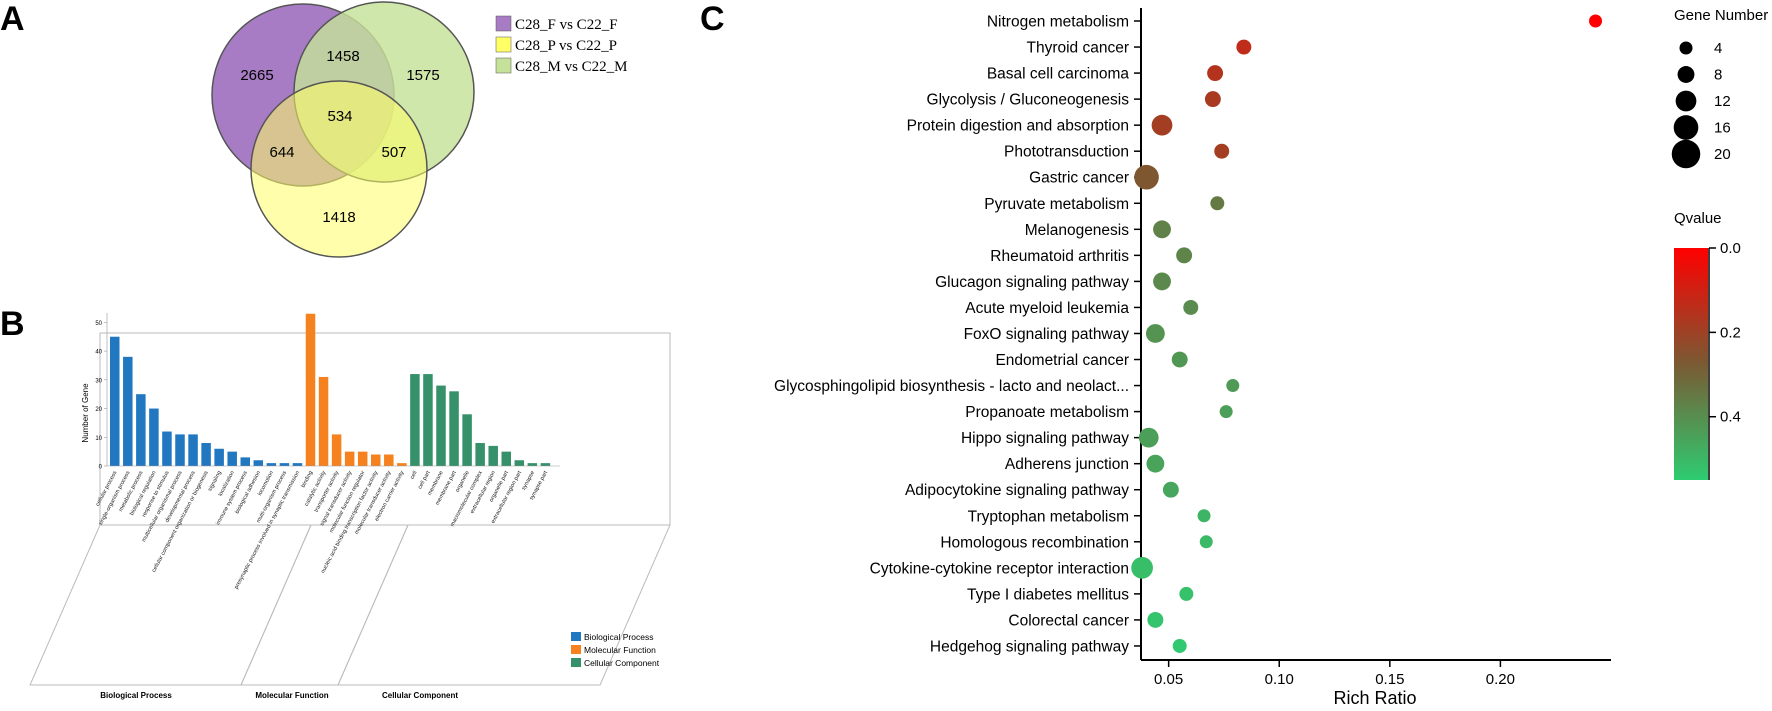  What do you see at coordinates (98, 439) in the screenshot?
I see `go-y-tick-label: 10` at bounding box center [98, 439].